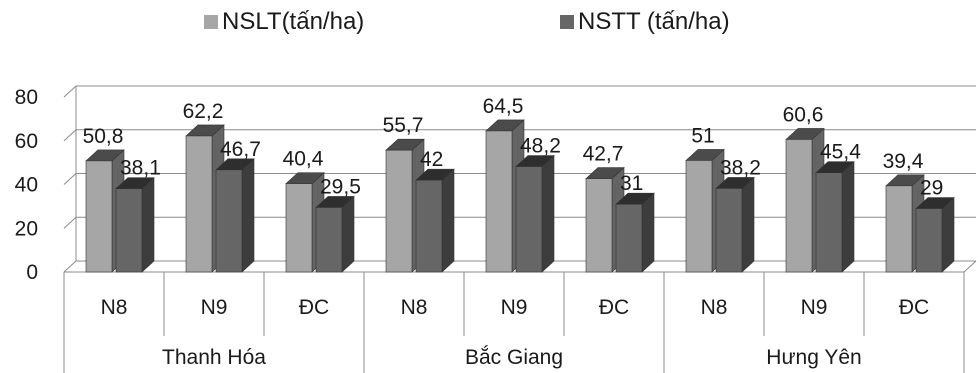 This screenshot has height=373, width=980. Describe the element at coordinates (903, 161) in the screenshot. I see `data-label-nslt-8: 39,4` at that location.